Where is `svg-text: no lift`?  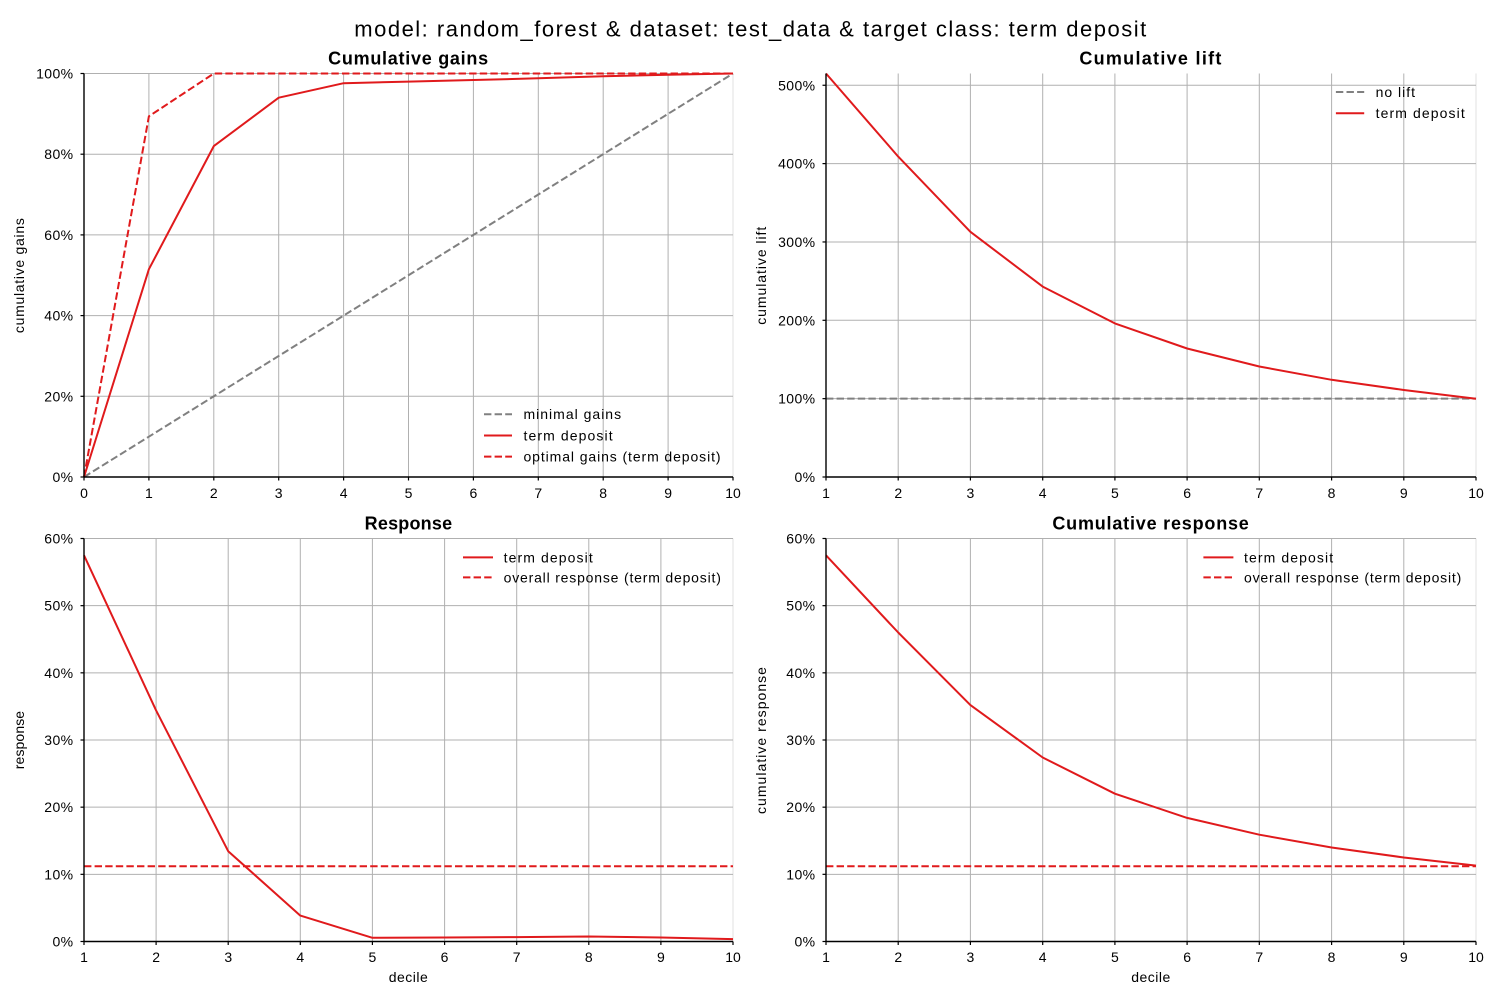
svg-text: no lift is located at coordinates (1396, 92).